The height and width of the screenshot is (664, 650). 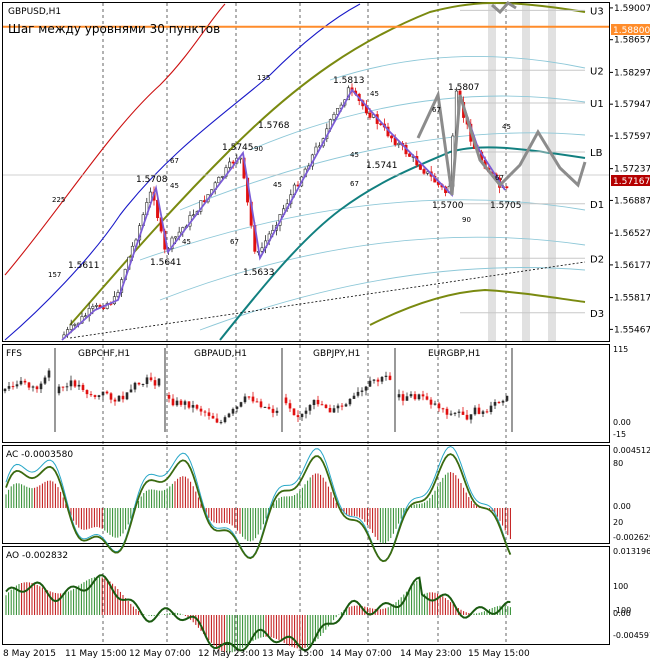 I want to click on current-price: 1.57167, so click(x=631, y=182).